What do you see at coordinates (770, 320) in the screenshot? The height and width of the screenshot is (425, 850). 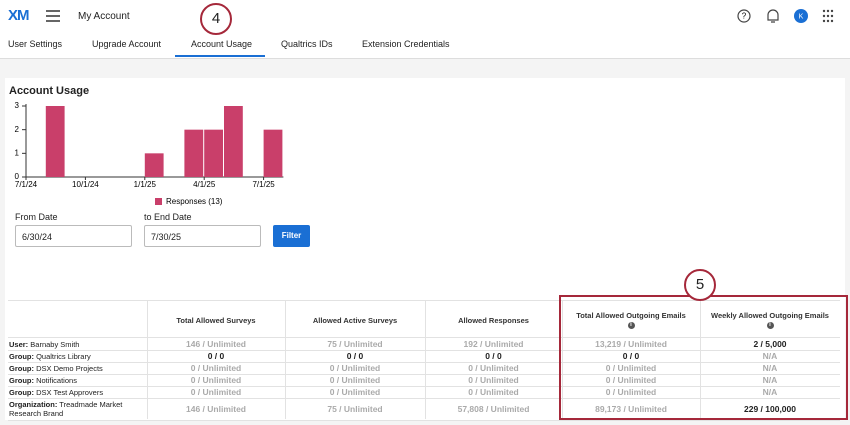 I see `column-header: Weekly Allowed Outgoing Emails i` at bounding box center [770, 320].